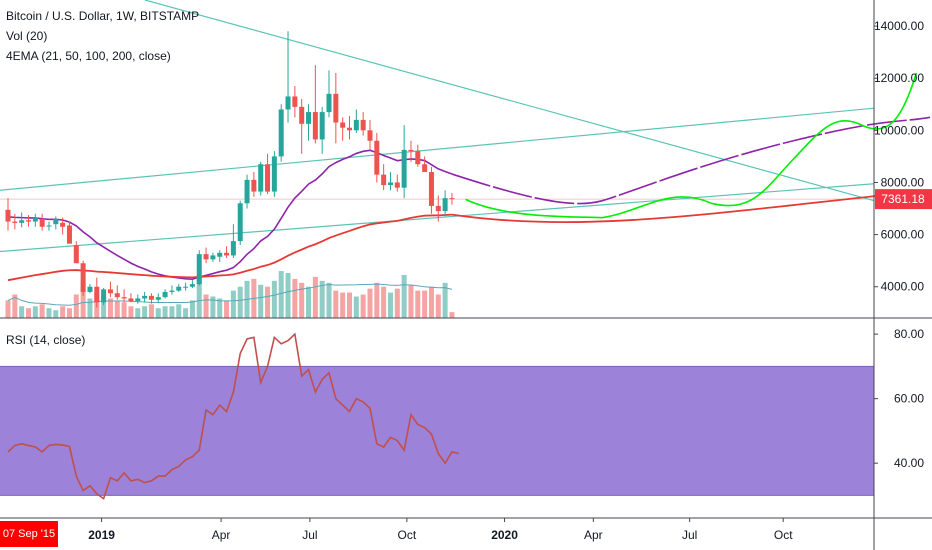  I want to click on price-tick-label: 4000.00, so click(903, 287).